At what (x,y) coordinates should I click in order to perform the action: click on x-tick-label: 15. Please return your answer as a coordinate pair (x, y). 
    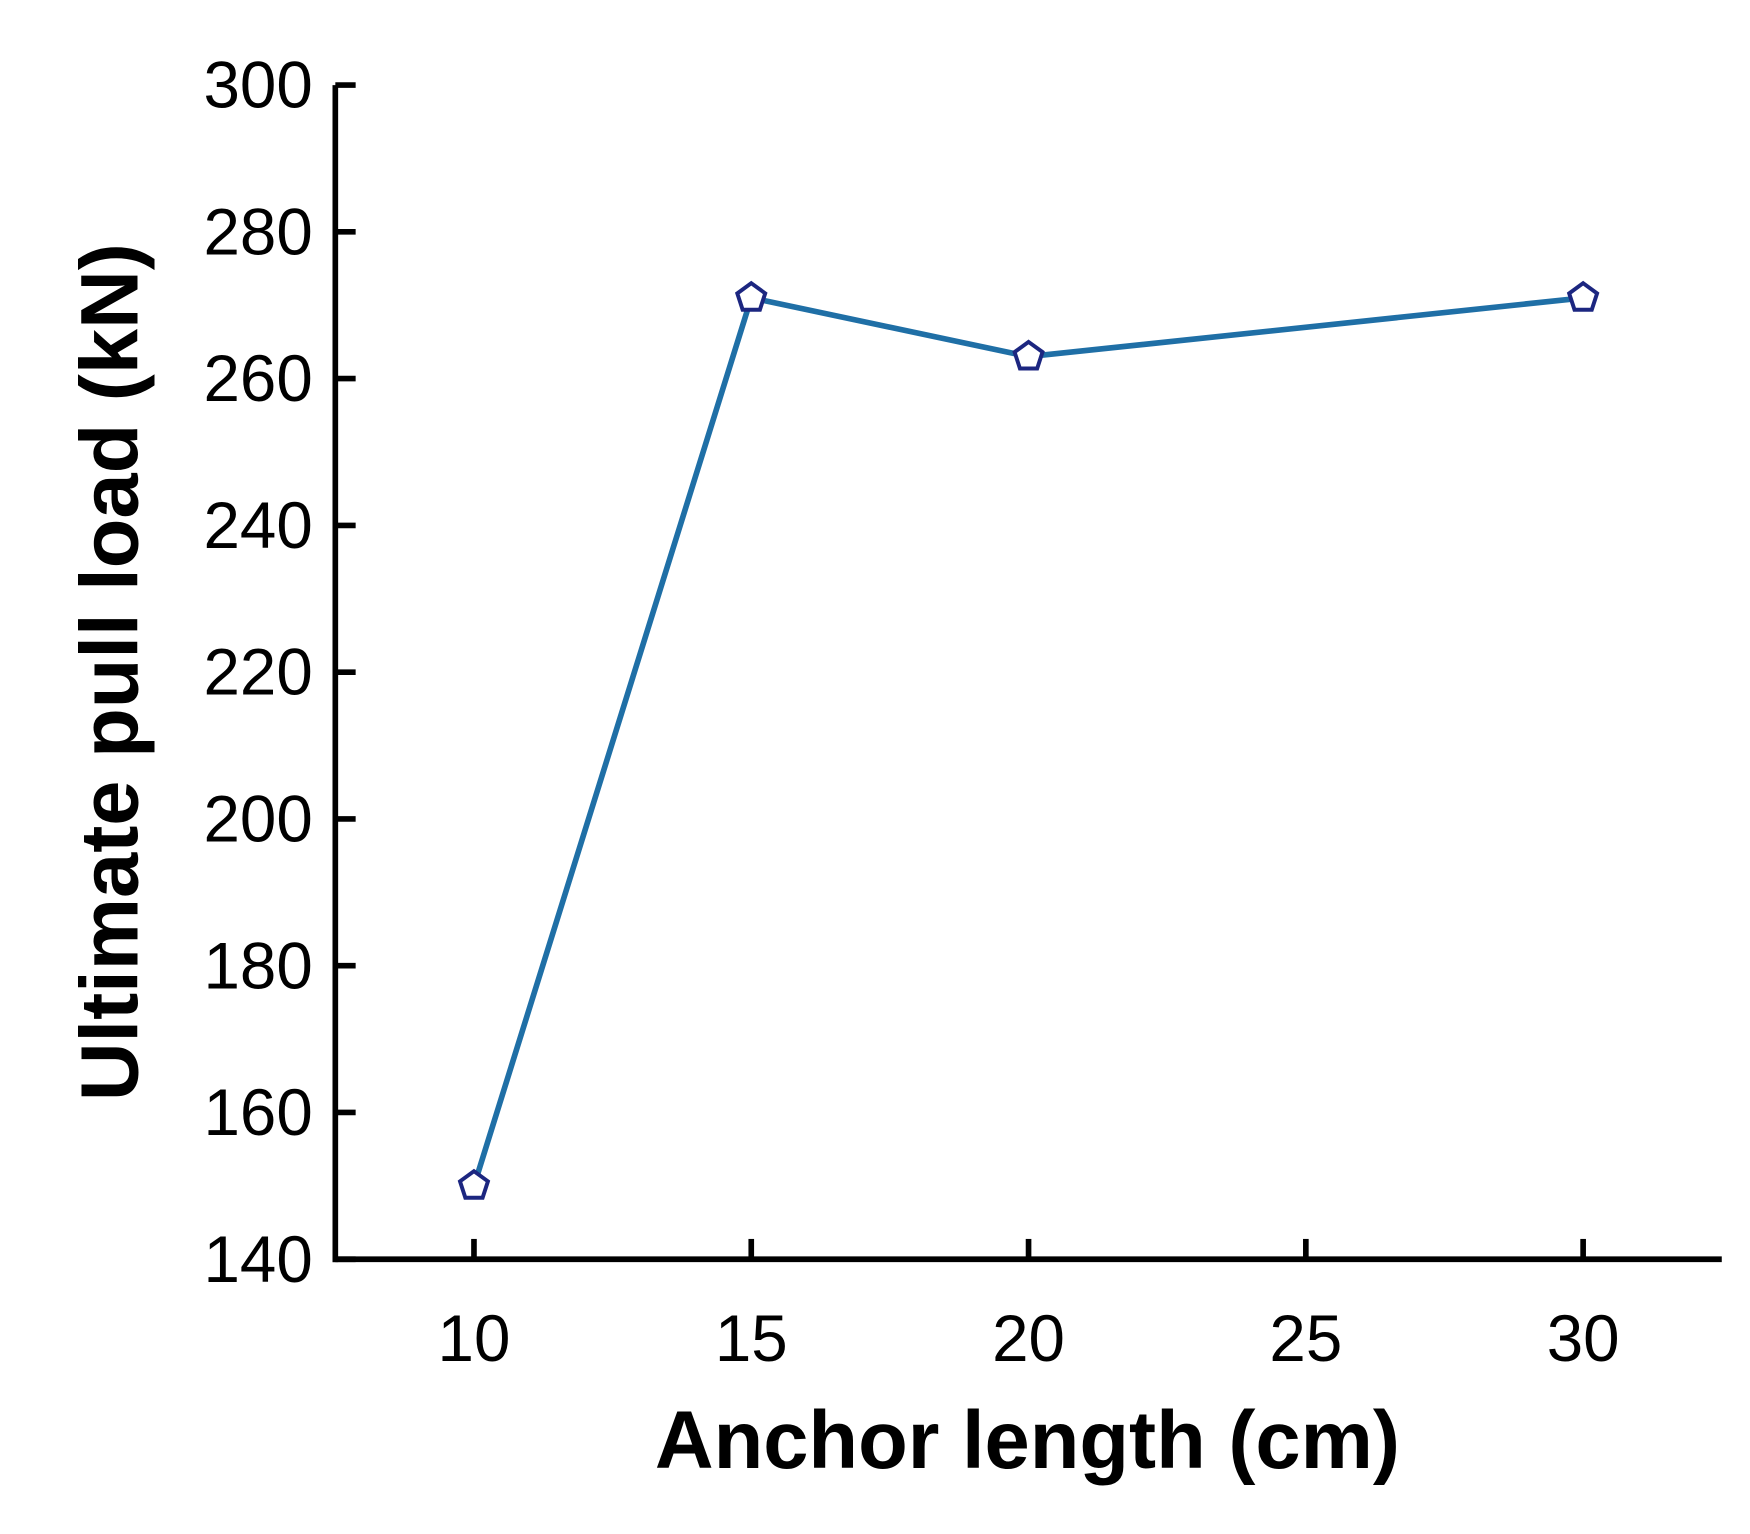
    Looking at the image, I should click on (751, 1338).